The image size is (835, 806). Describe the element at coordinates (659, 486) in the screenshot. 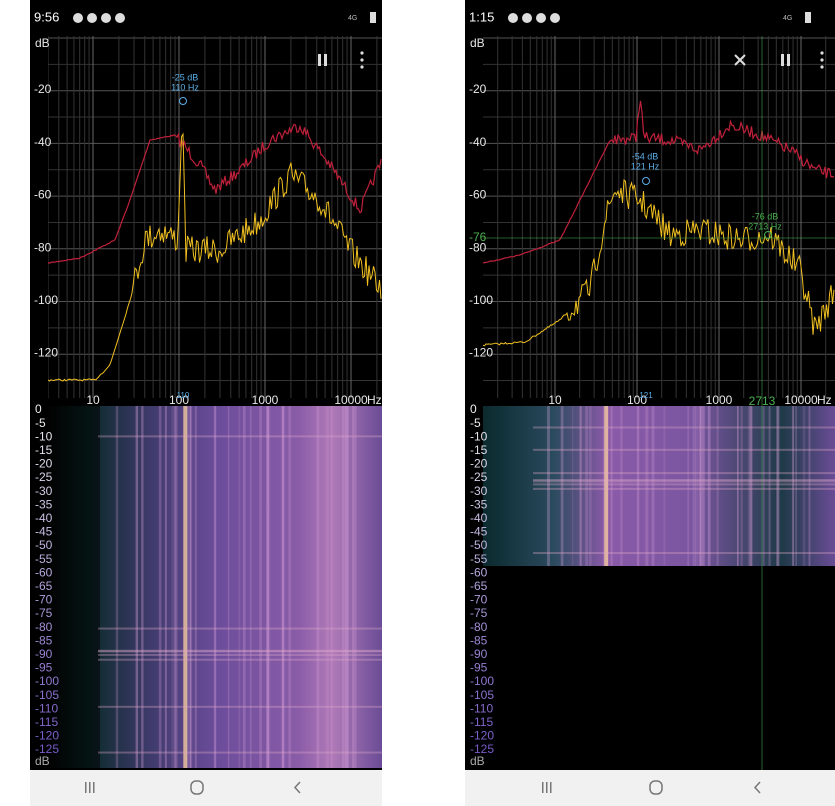

I see `spectrogram` at that location.